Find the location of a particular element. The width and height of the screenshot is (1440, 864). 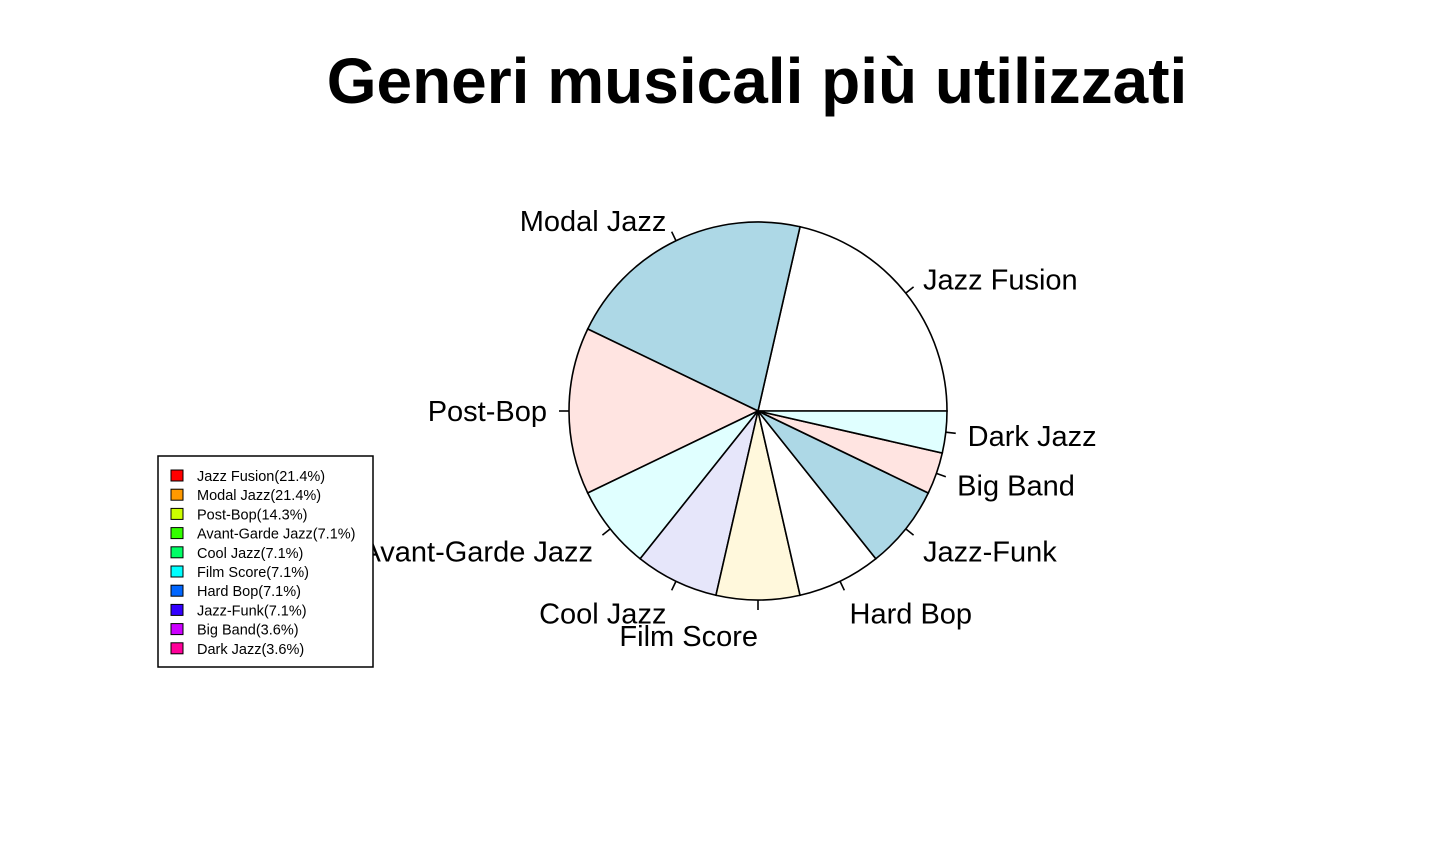

legend-box is located at coordinates (265, 561).